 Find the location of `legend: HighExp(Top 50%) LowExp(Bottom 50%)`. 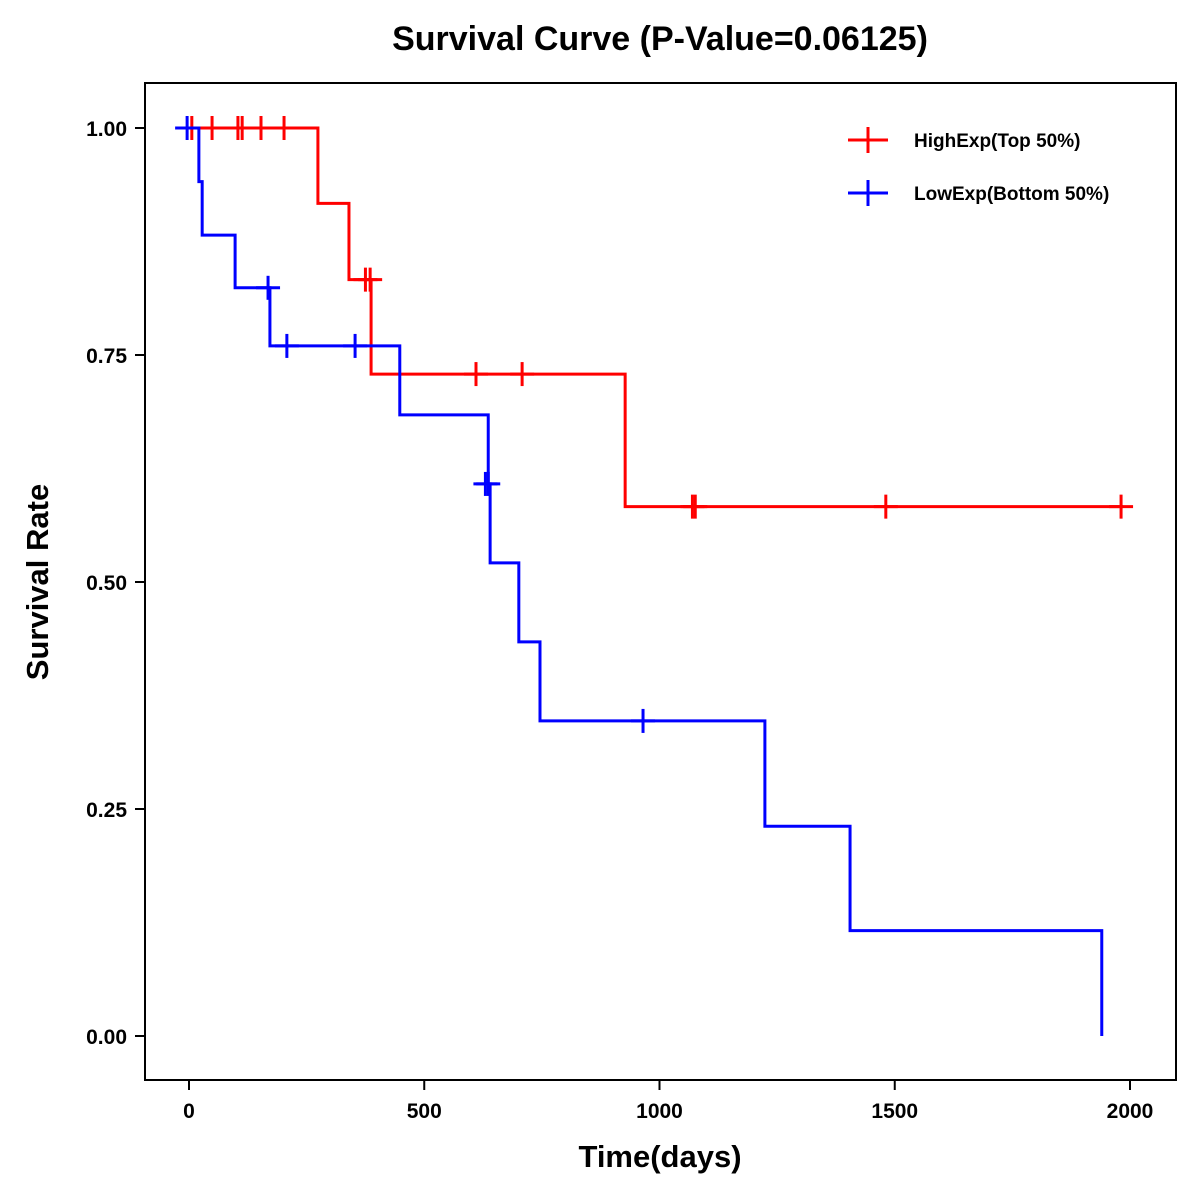

legend: HighExp(Top 50%) LowExp(Bottom 50%) is located at coordinates (978, 166).